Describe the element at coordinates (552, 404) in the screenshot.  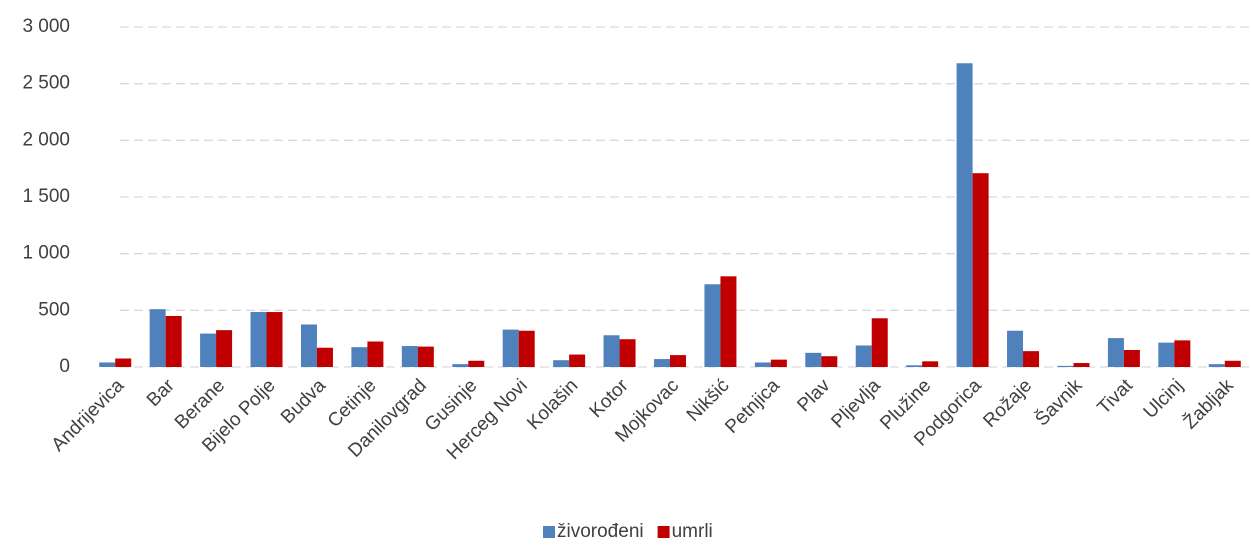
I see `x-tick-label: Kolašin` at that location.